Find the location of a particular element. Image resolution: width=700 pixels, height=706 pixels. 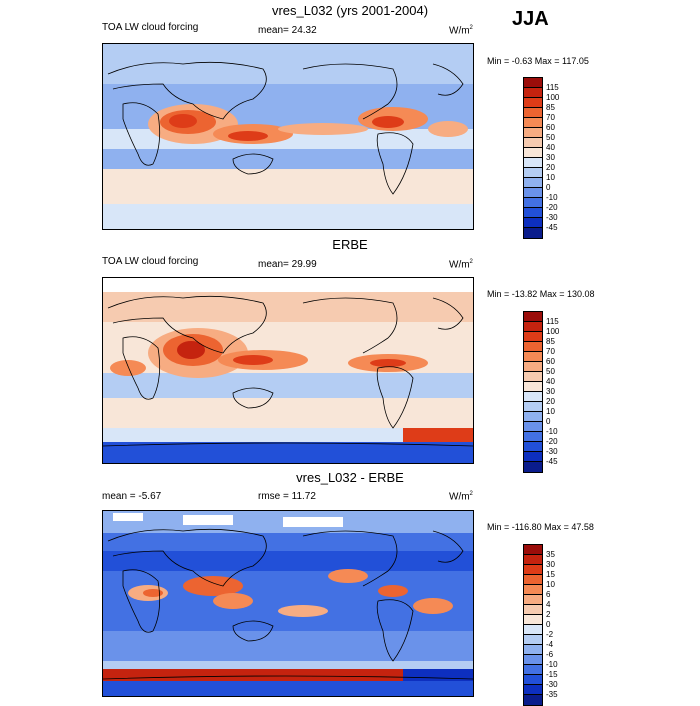

cbar-label: -6 is located at coordinates (550, 654).